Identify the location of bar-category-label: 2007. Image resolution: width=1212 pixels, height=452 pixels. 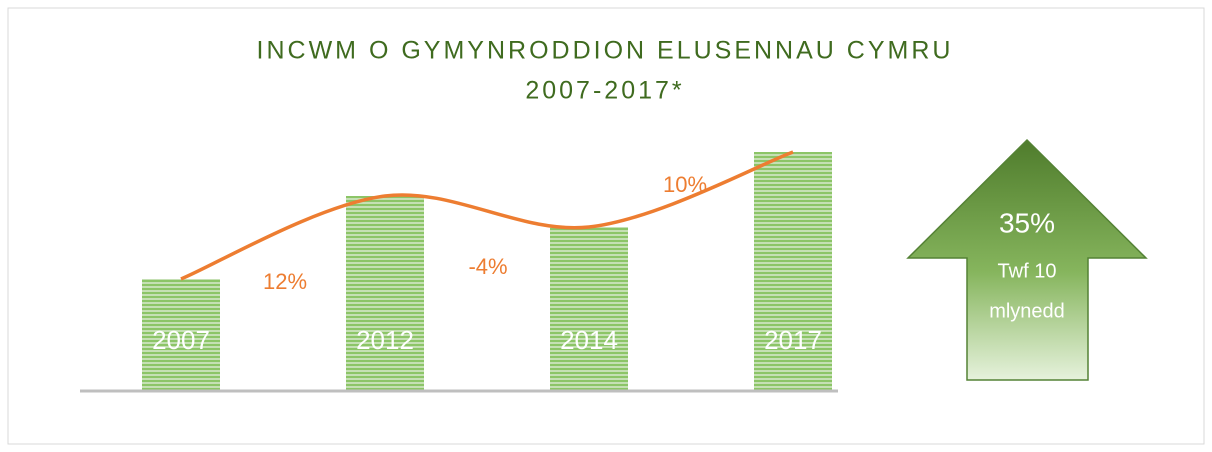
(181, 340).